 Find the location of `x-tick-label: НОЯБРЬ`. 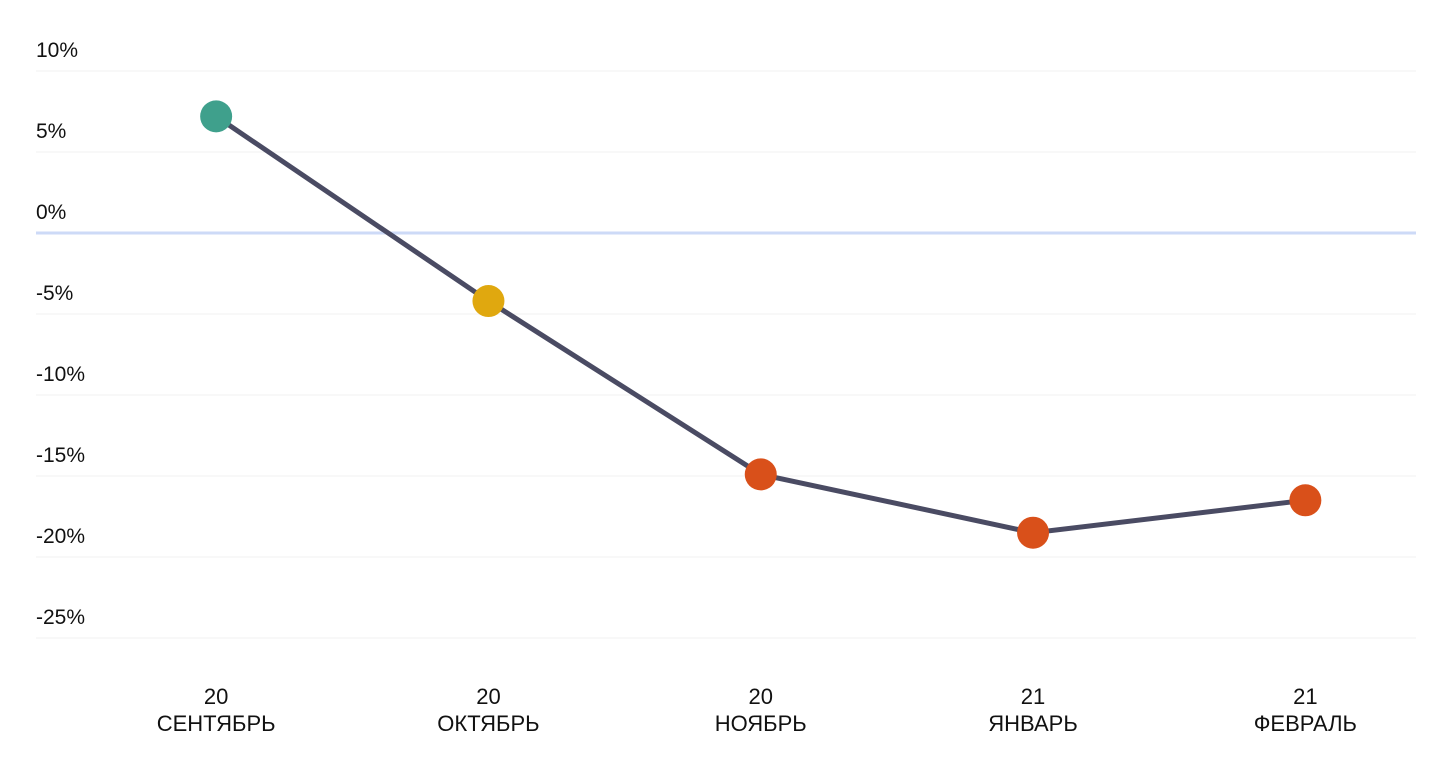

x-tick-label: НОЯБРЬ is located at coordinates (761, 723).